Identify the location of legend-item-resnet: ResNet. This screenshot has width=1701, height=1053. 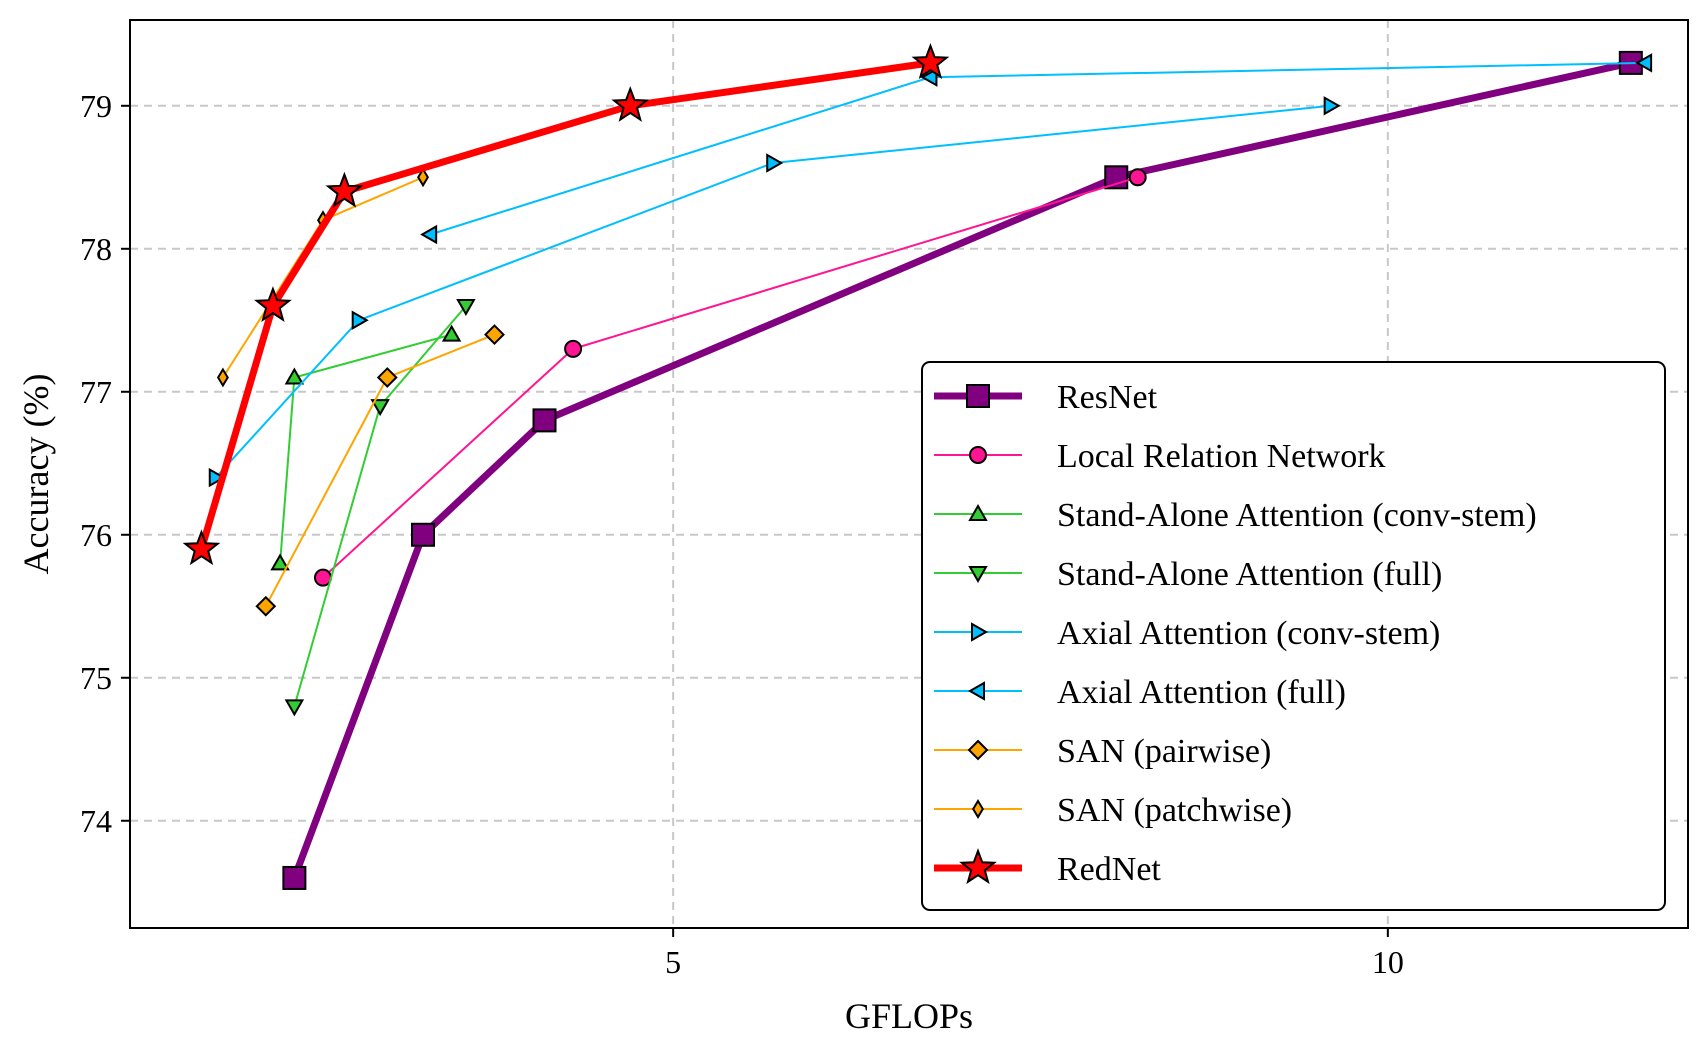
(1046, 397).